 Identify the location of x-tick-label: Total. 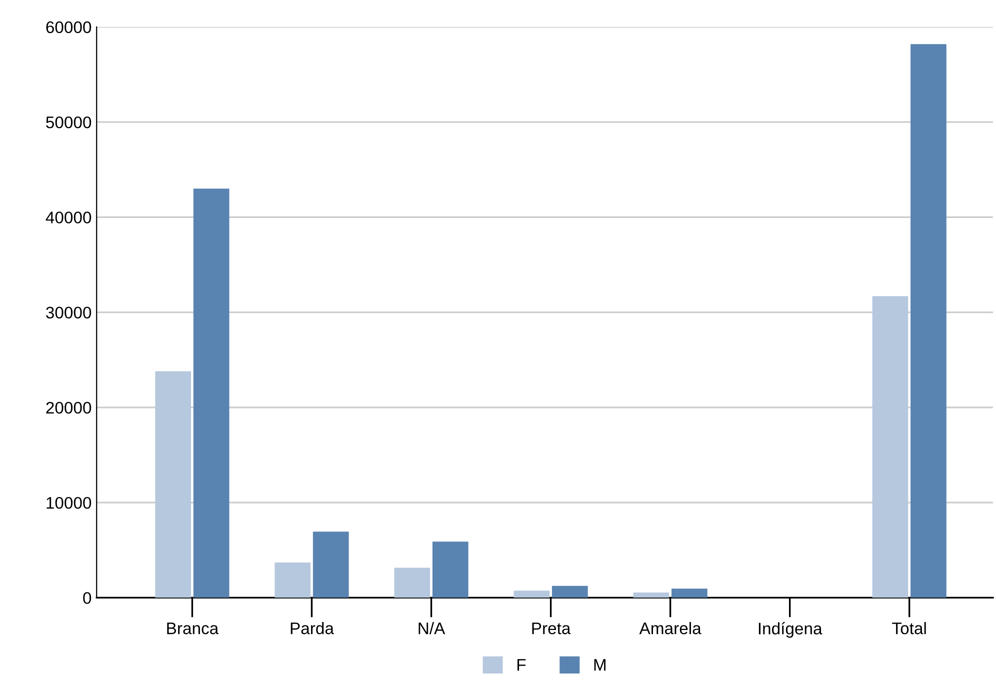
(909, 628).